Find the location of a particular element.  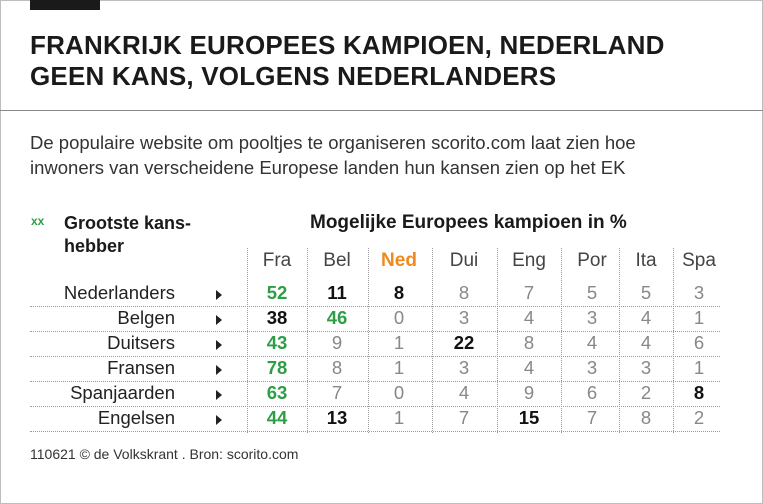

table-cell-dui: 22 is located at coordinates (464, 342).